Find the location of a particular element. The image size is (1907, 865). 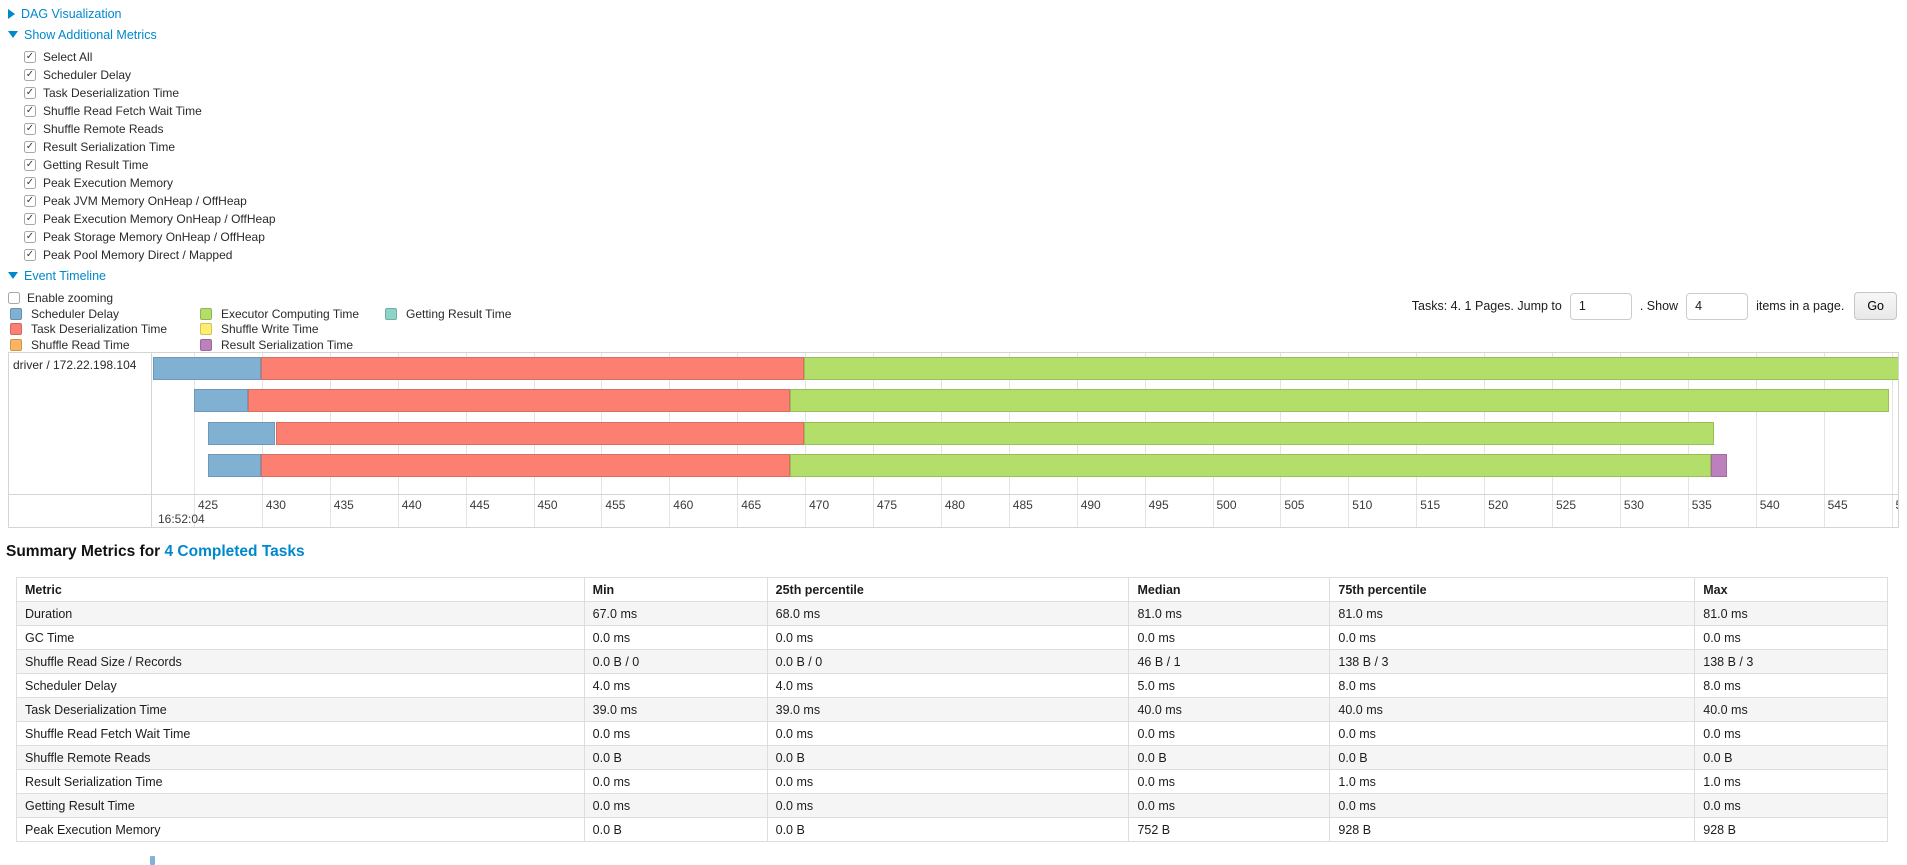

metric-checkbox-row: ✓ Select All is located at coordinates (358, 57).